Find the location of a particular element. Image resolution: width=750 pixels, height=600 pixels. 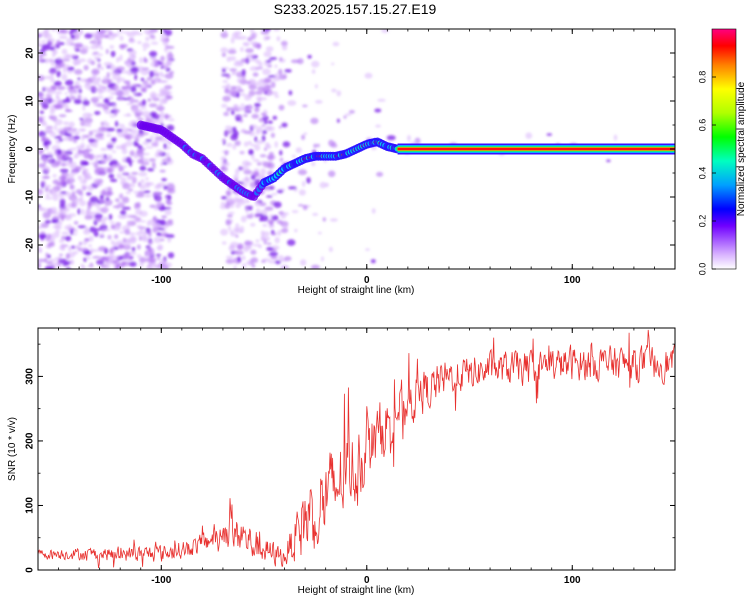

snr-y-label: SNR (10 * v/v) is located at coordinates (12, 449).